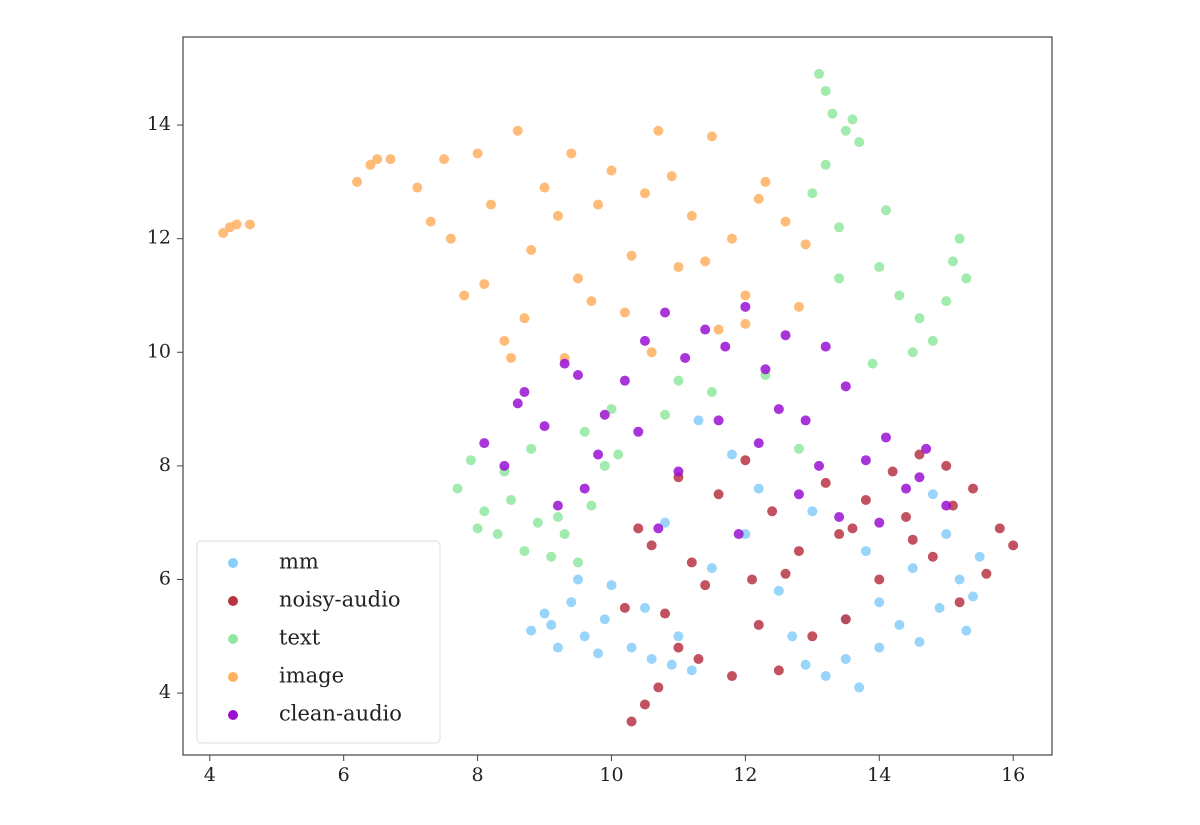 The width and height of the screenshot is (1200, 825). I want to click on legend-label: mm, so click(299, 562).